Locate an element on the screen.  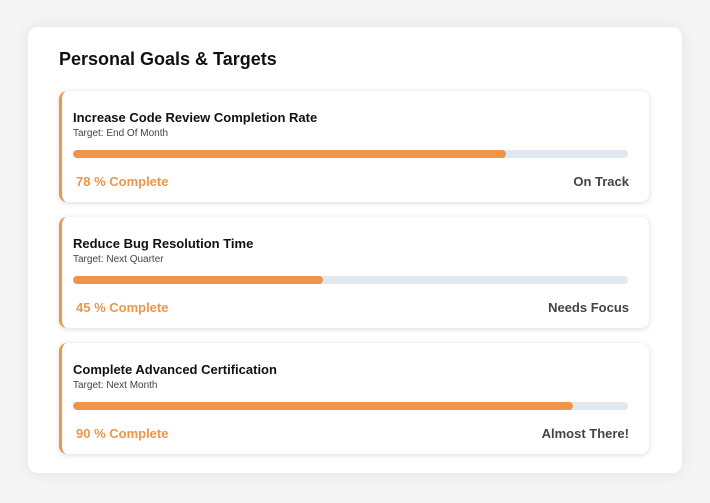
status-label: Needs Focus is located at coordinates (588, 307).